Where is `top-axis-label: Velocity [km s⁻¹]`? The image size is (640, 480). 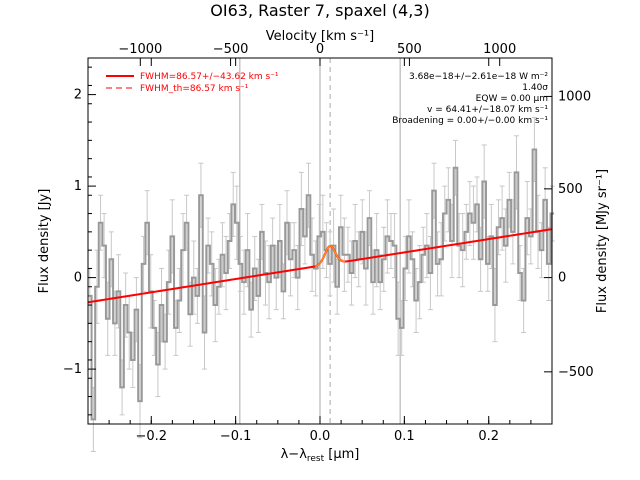 top-axis-label: Velocity [km s⁻¹] is located at coordinates (320, 36).